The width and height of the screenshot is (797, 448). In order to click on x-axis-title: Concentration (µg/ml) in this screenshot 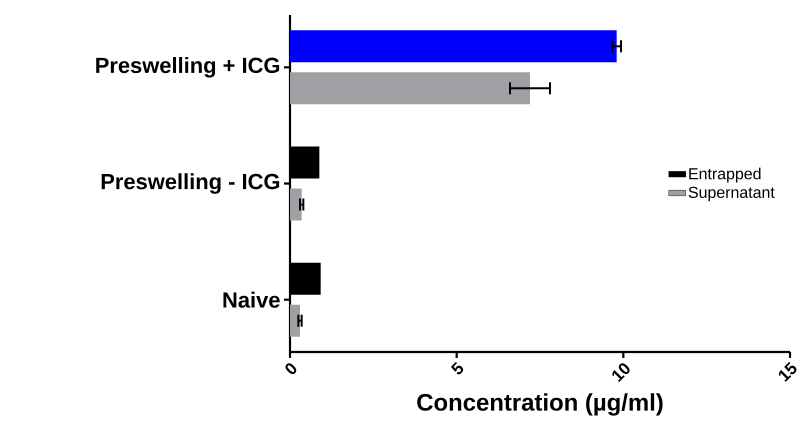, I will do `click(540, 404)`.